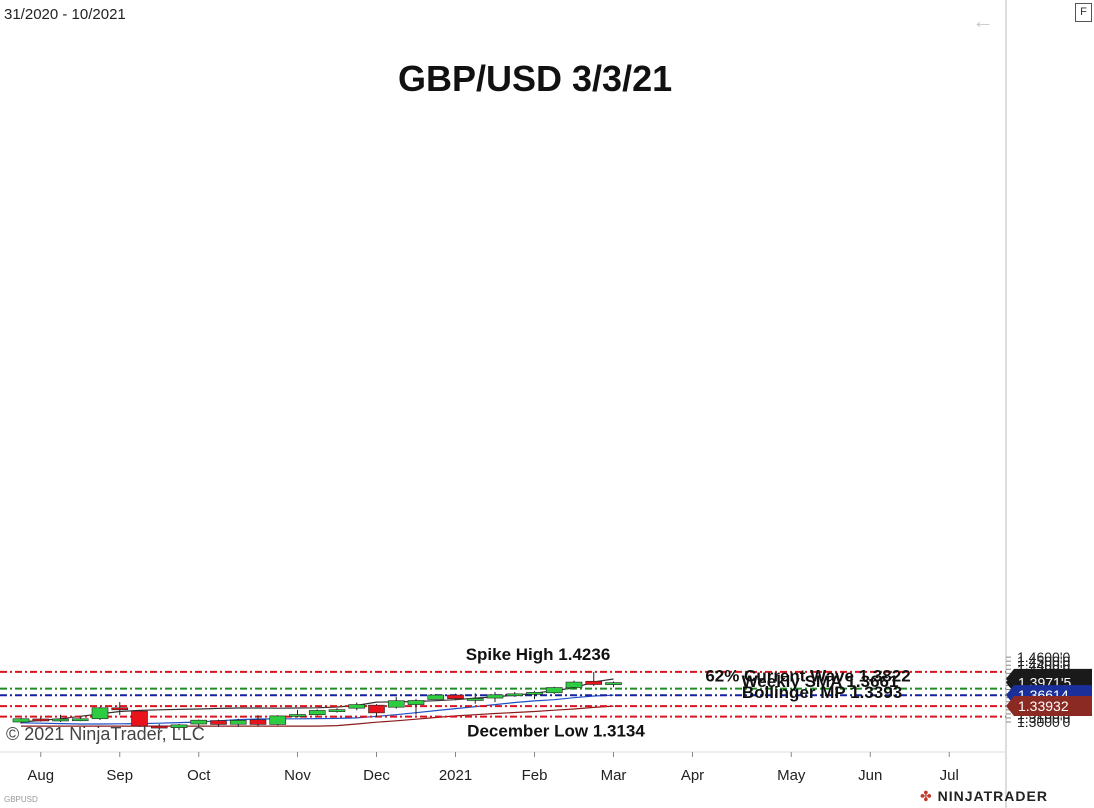 The width and height of the screenshot is (1094, 808). What do you see at coordinates (65, 14) in the screenshot?
I see `date-range-label: 31/2020 - 10/2021` at bounding box center [65, 14].